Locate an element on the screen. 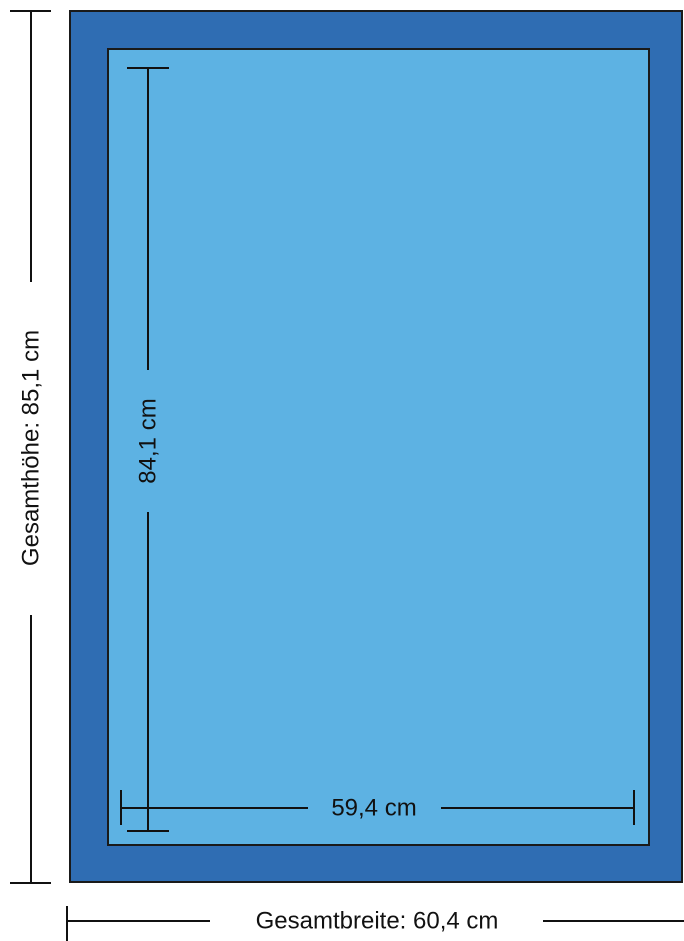 The height and width of the screenshot is (941, 684). total-width-label: Gesamtbreite: 60,4 cm is located at coordinates (377, 921).